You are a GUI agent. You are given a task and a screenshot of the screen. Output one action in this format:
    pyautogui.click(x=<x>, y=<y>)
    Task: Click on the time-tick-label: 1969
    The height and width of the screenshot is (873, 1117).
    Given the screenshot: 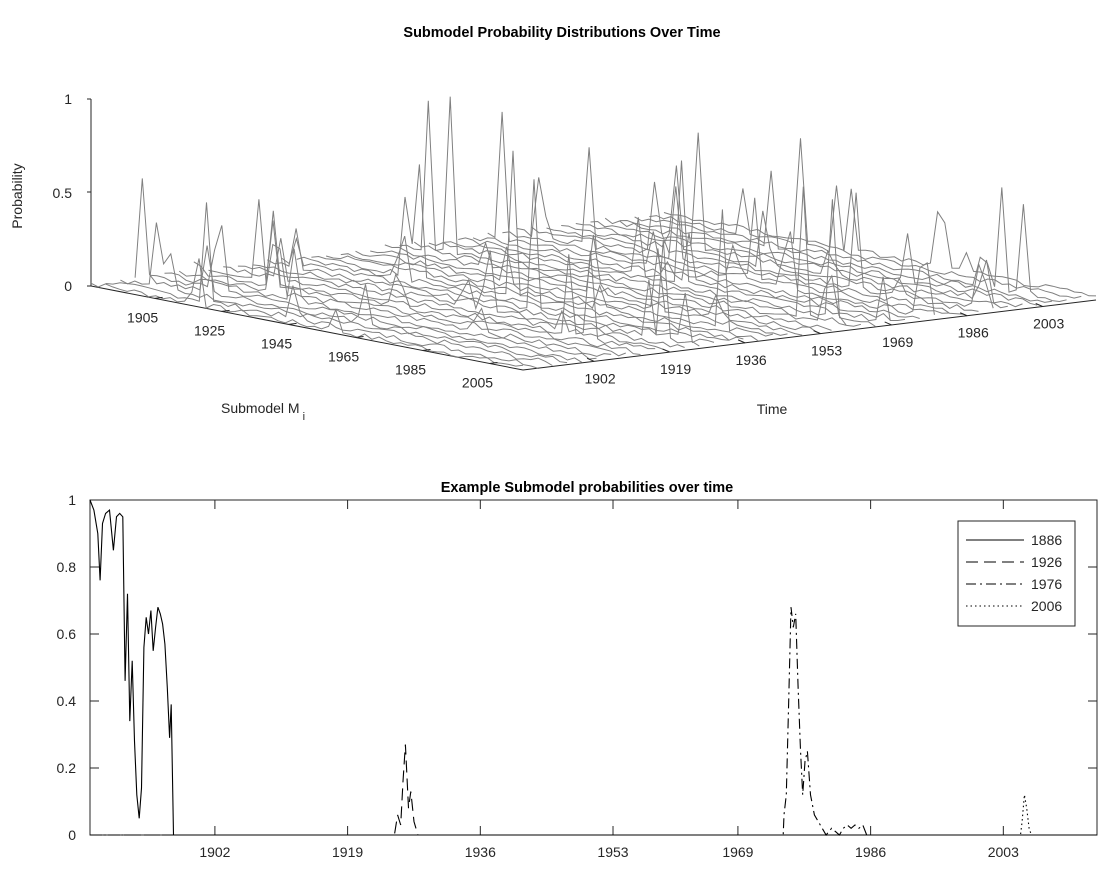 What is the action you would take?
    pyautogui.click(x=897, y=342)
    